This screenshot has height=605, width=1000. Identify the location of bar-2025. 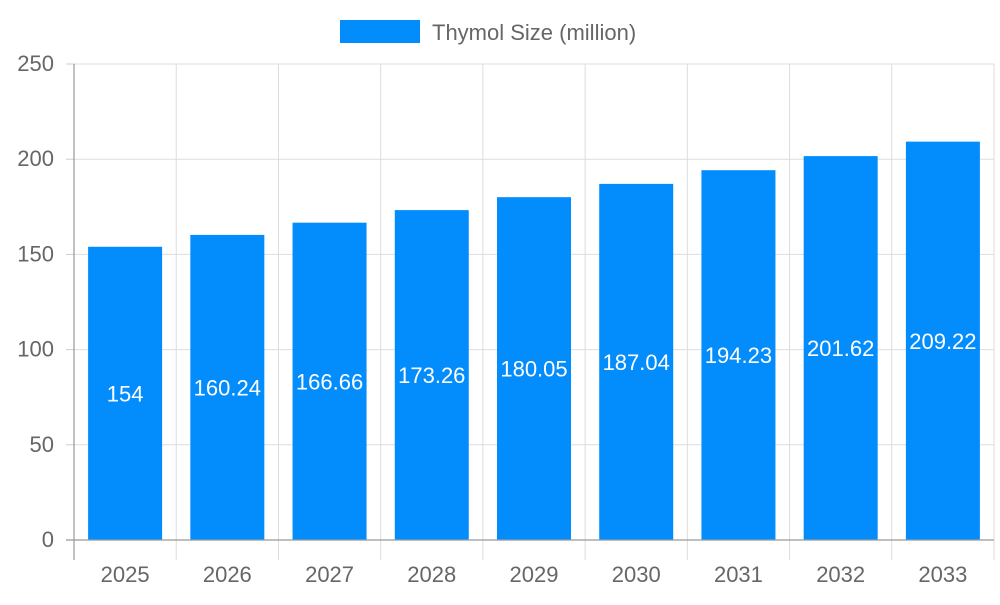
(125, 393).